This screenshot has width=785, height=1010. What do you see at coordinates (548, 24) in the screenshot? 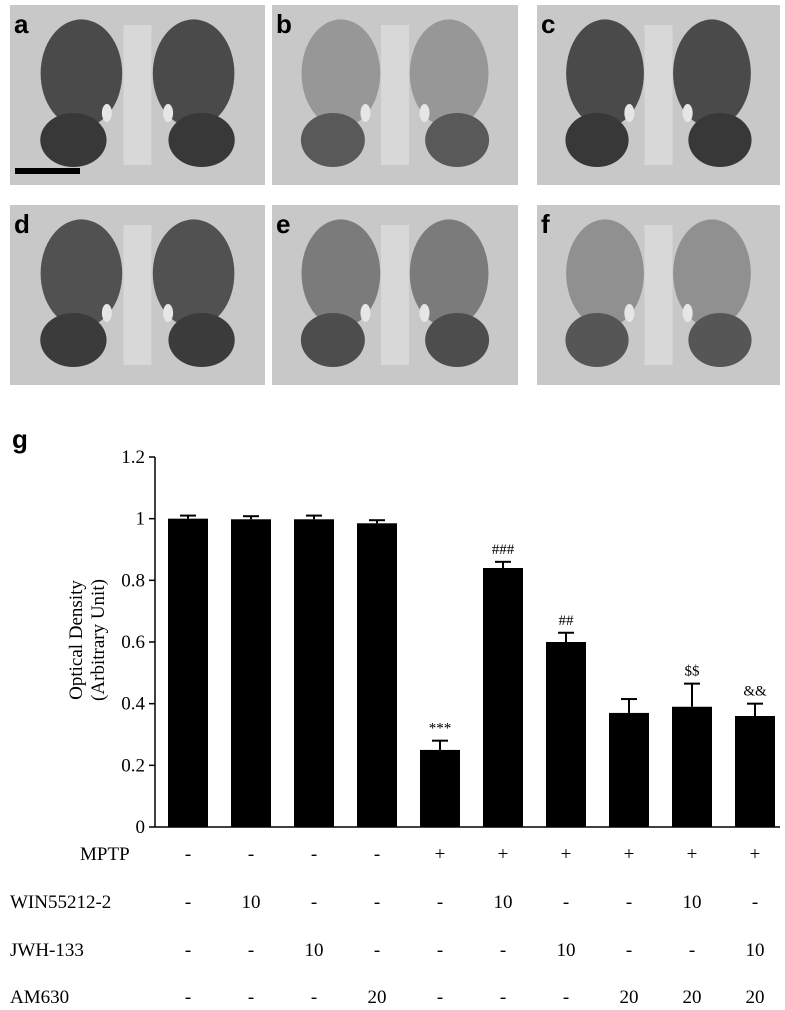
I see `panel-label: c` at bounding box center [548, 24].